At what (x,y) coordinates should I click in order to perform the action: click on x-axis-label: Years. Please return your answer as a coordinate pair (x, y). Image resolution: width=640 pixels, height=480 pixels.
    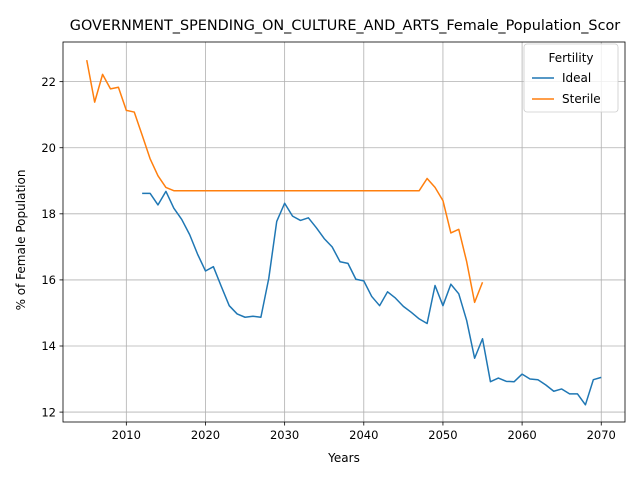
    Looking at the image, I should click on (343, 458).